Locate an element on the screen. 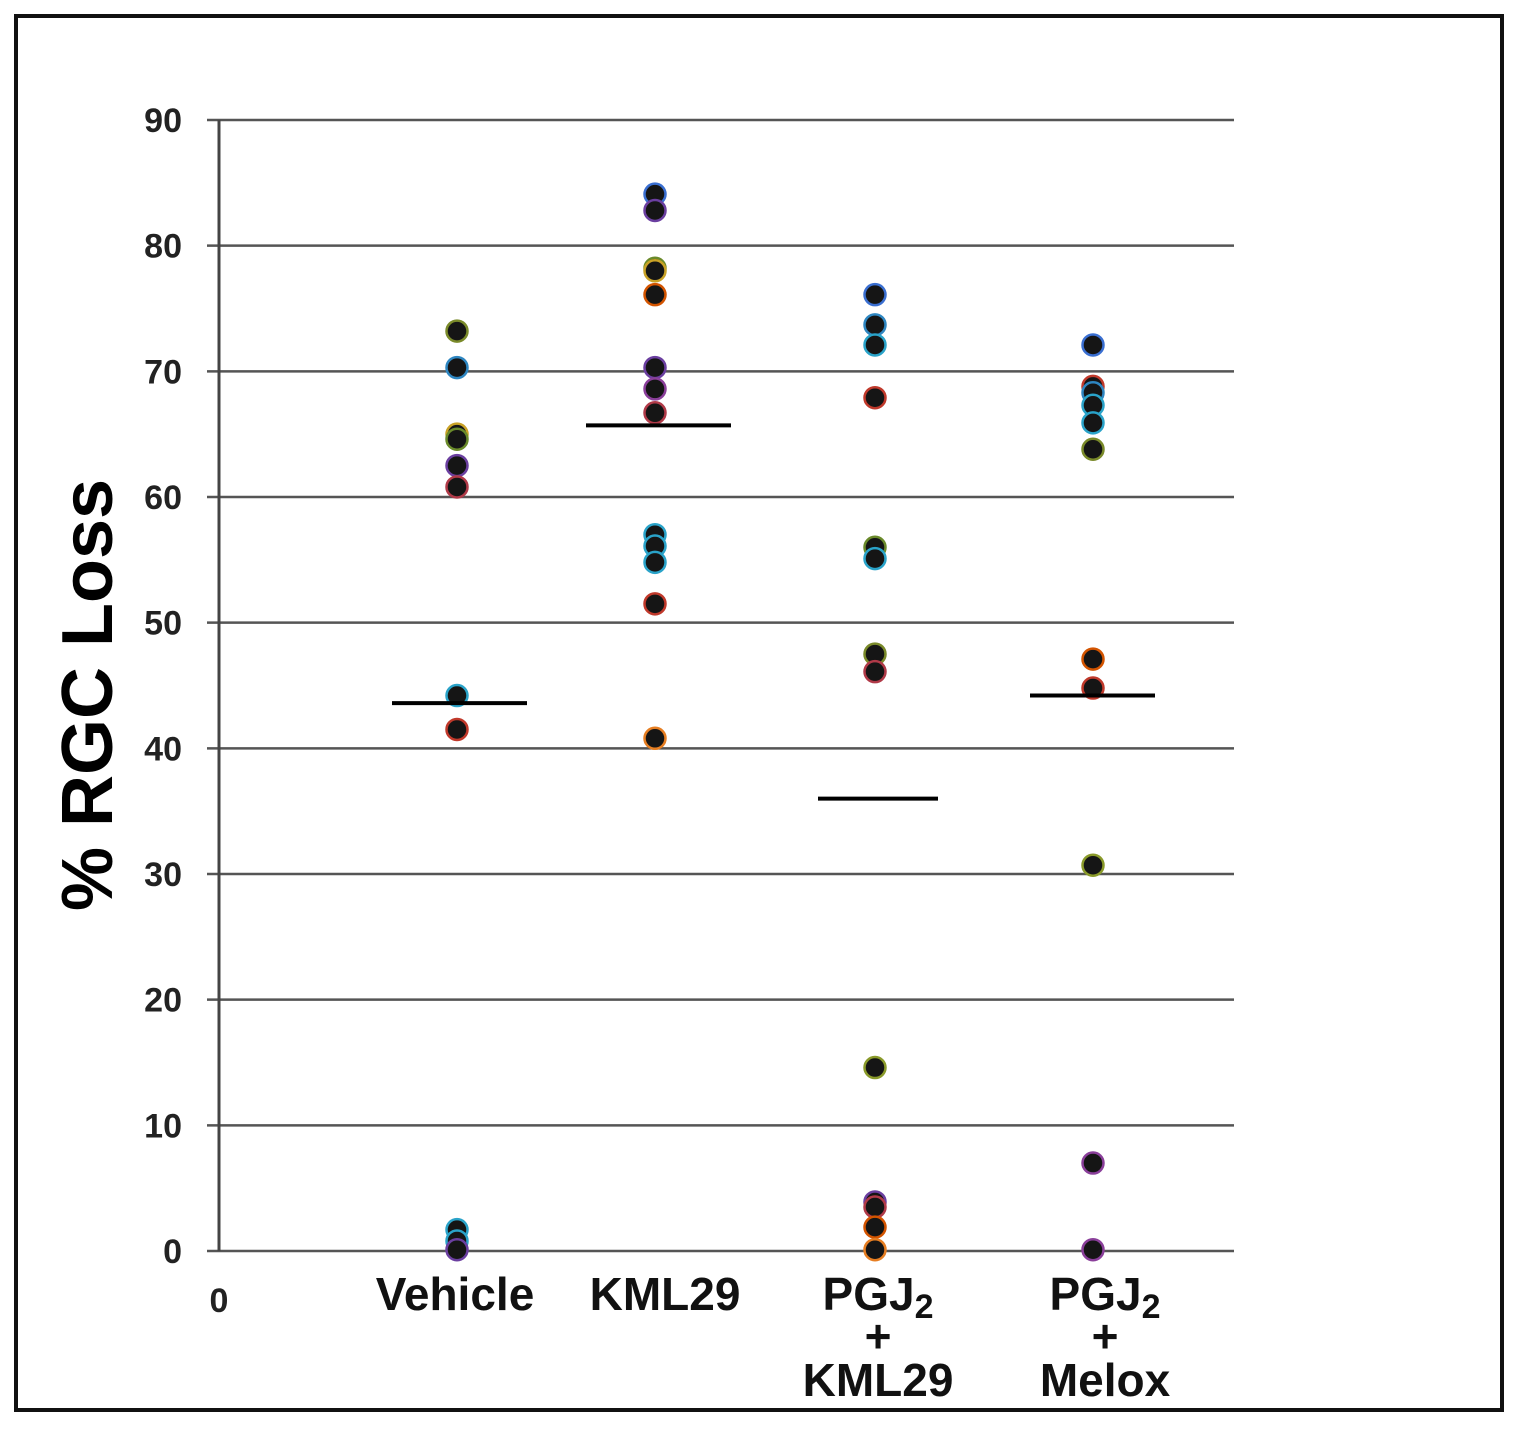 This screenshot has width=1523, height=1434. y-tick-labels: 0 10 20 30 40 50 60 70 80 90 is located at coordinates (163, 686).